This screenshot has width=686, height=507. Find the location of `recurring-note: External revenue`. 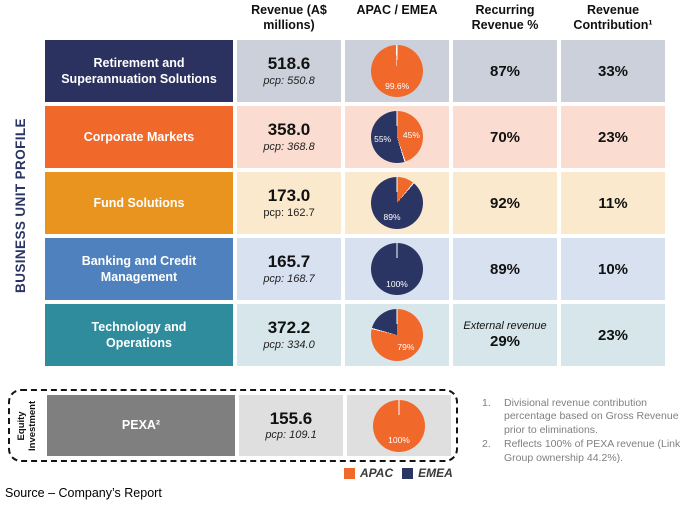

recurring-note: External revenue is located at coordinates (505, 326).